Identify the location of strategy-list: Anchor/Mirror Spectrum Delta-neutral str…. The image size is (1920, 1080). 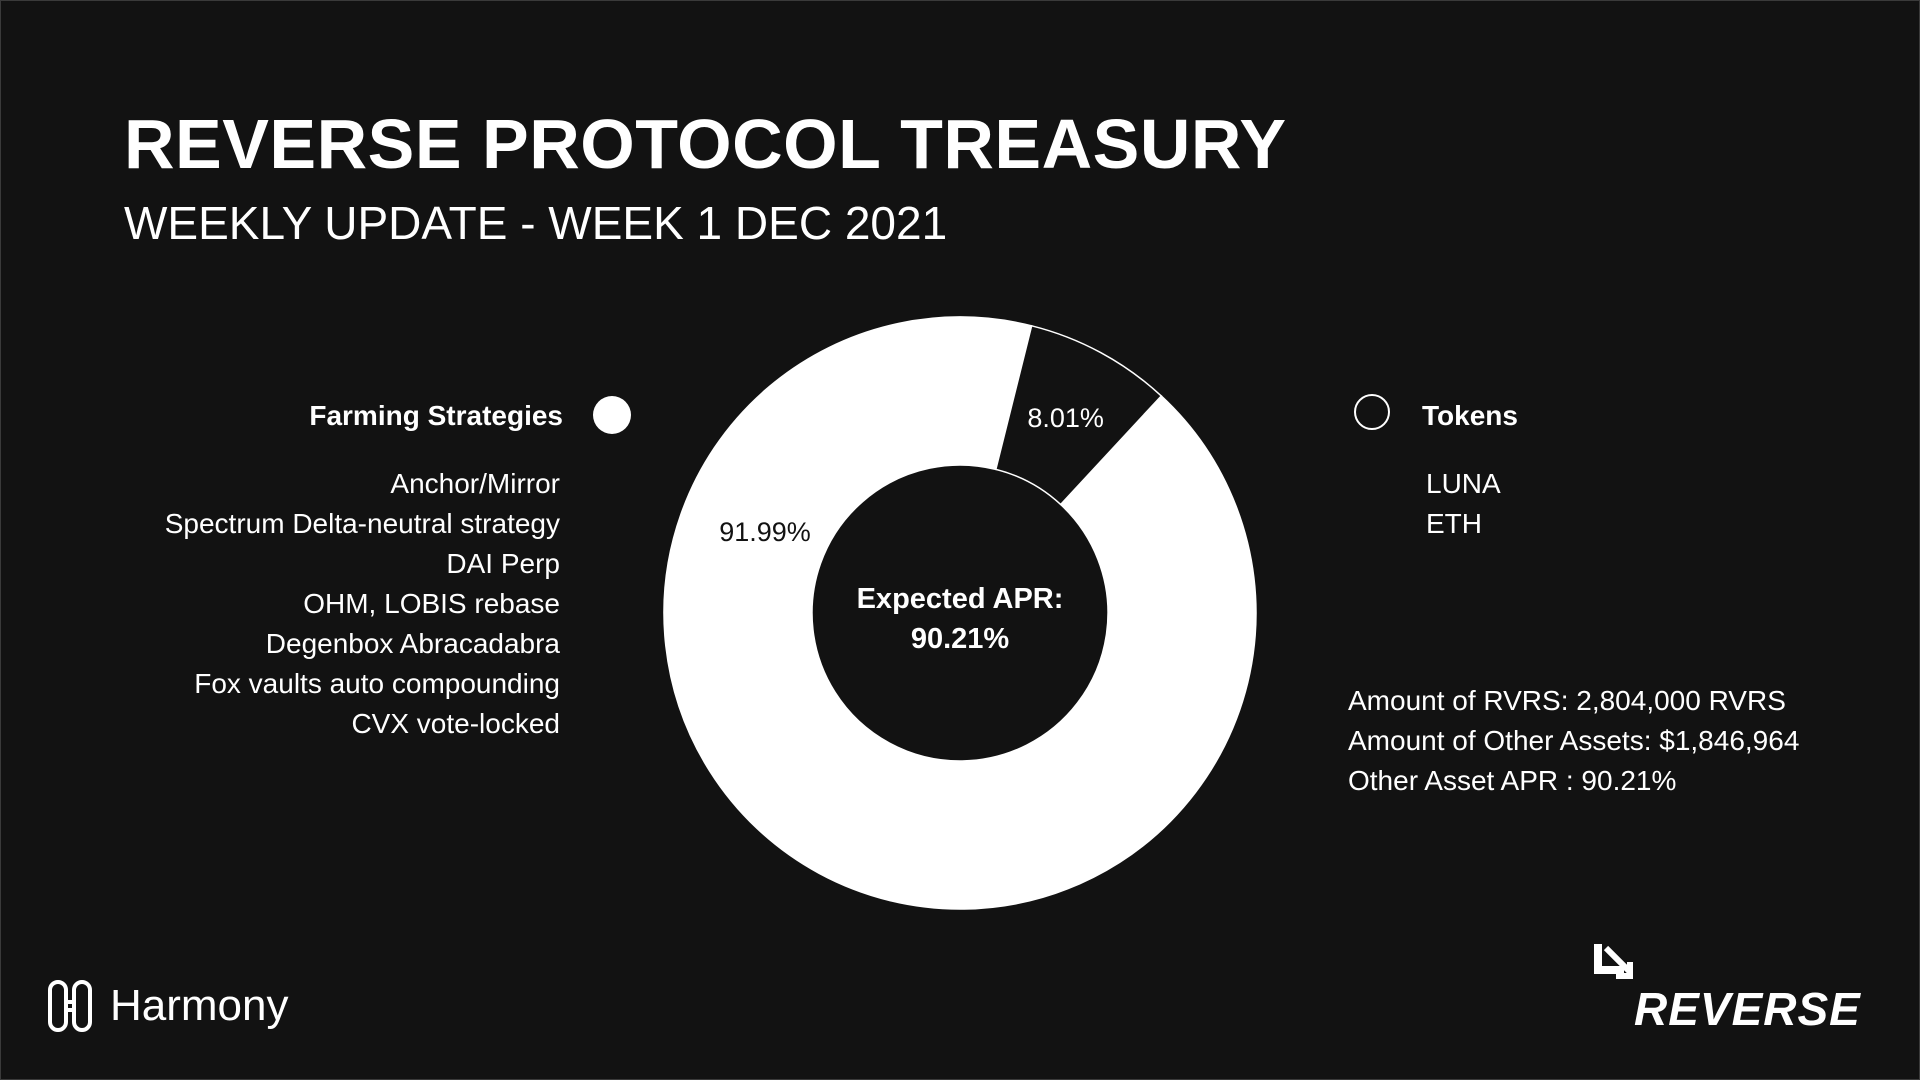
(362, 604).